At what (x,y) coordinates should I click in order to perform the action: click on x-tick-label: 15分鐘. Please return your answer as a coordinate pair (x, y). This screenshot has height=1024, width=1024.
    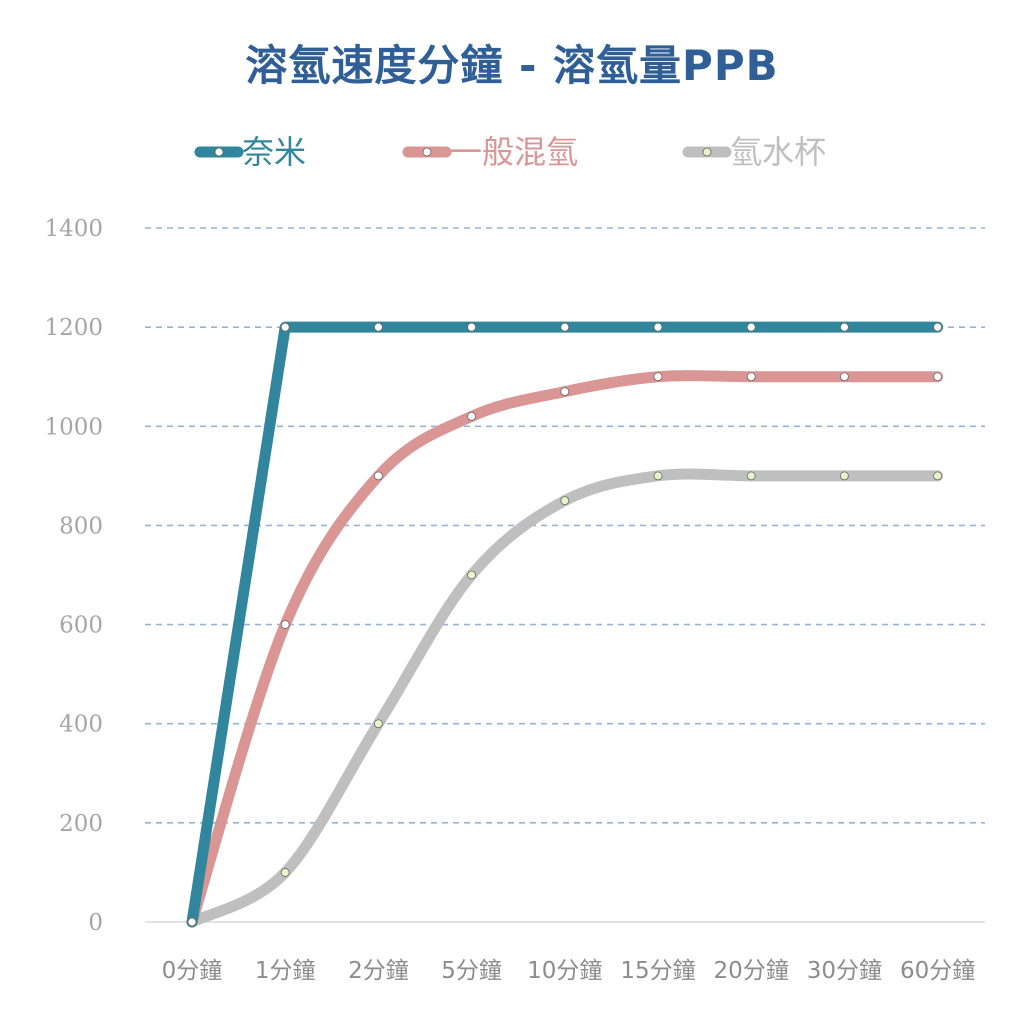
    Looking at the image, I should click on (657, 971).